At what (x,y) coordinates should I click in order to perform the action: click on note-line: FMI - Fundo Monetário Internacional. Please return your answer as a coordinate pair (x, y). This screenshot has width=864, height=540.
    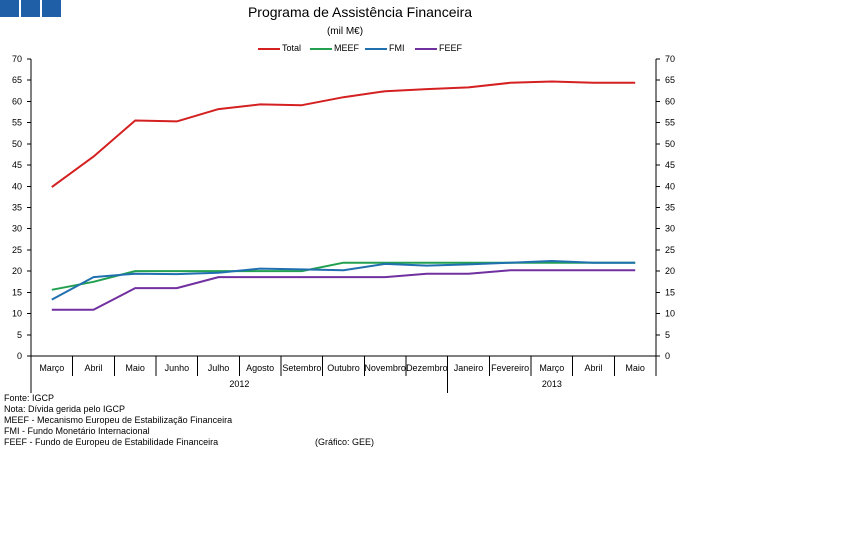
    Looking at the image, I should click on (77, 431).